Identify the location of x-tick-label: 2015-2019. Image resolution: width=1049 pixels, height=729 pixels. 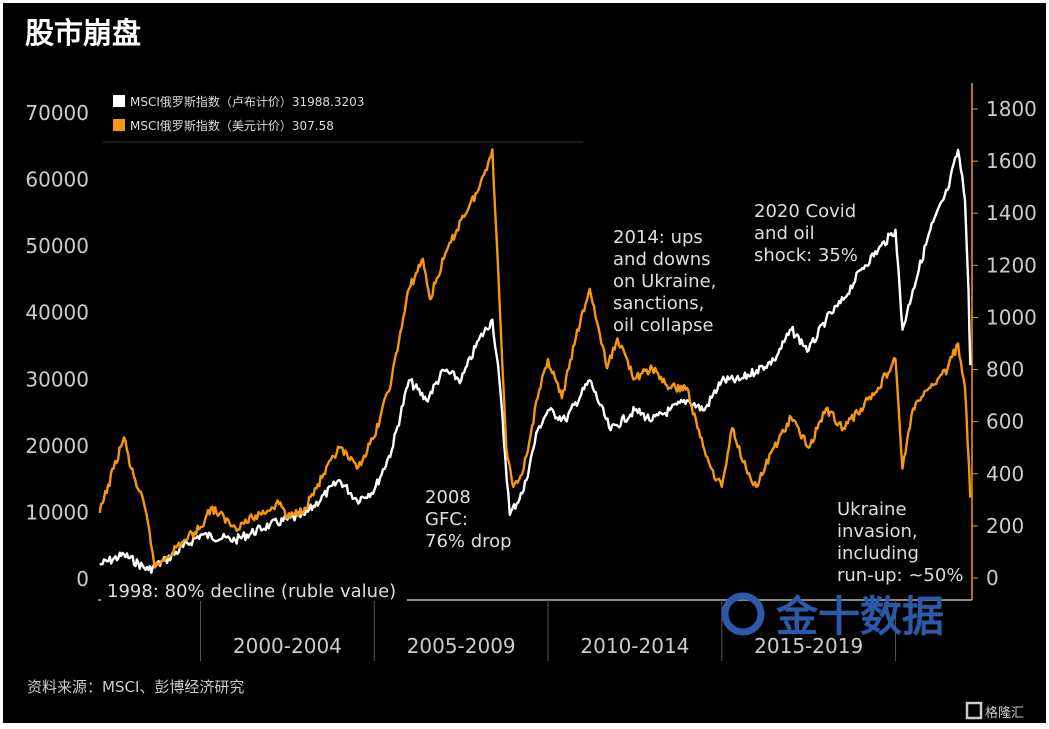
(808, 646).